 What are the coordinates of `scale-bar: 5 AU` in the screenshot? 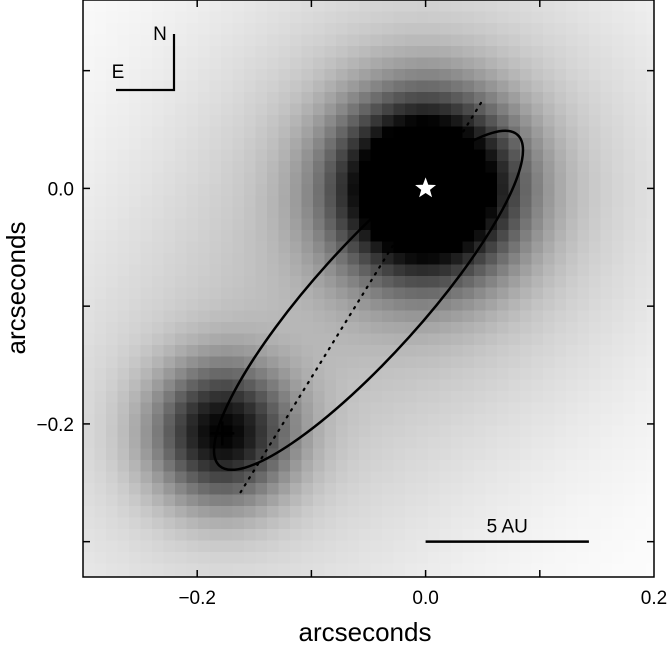 It's located at (507, 530).